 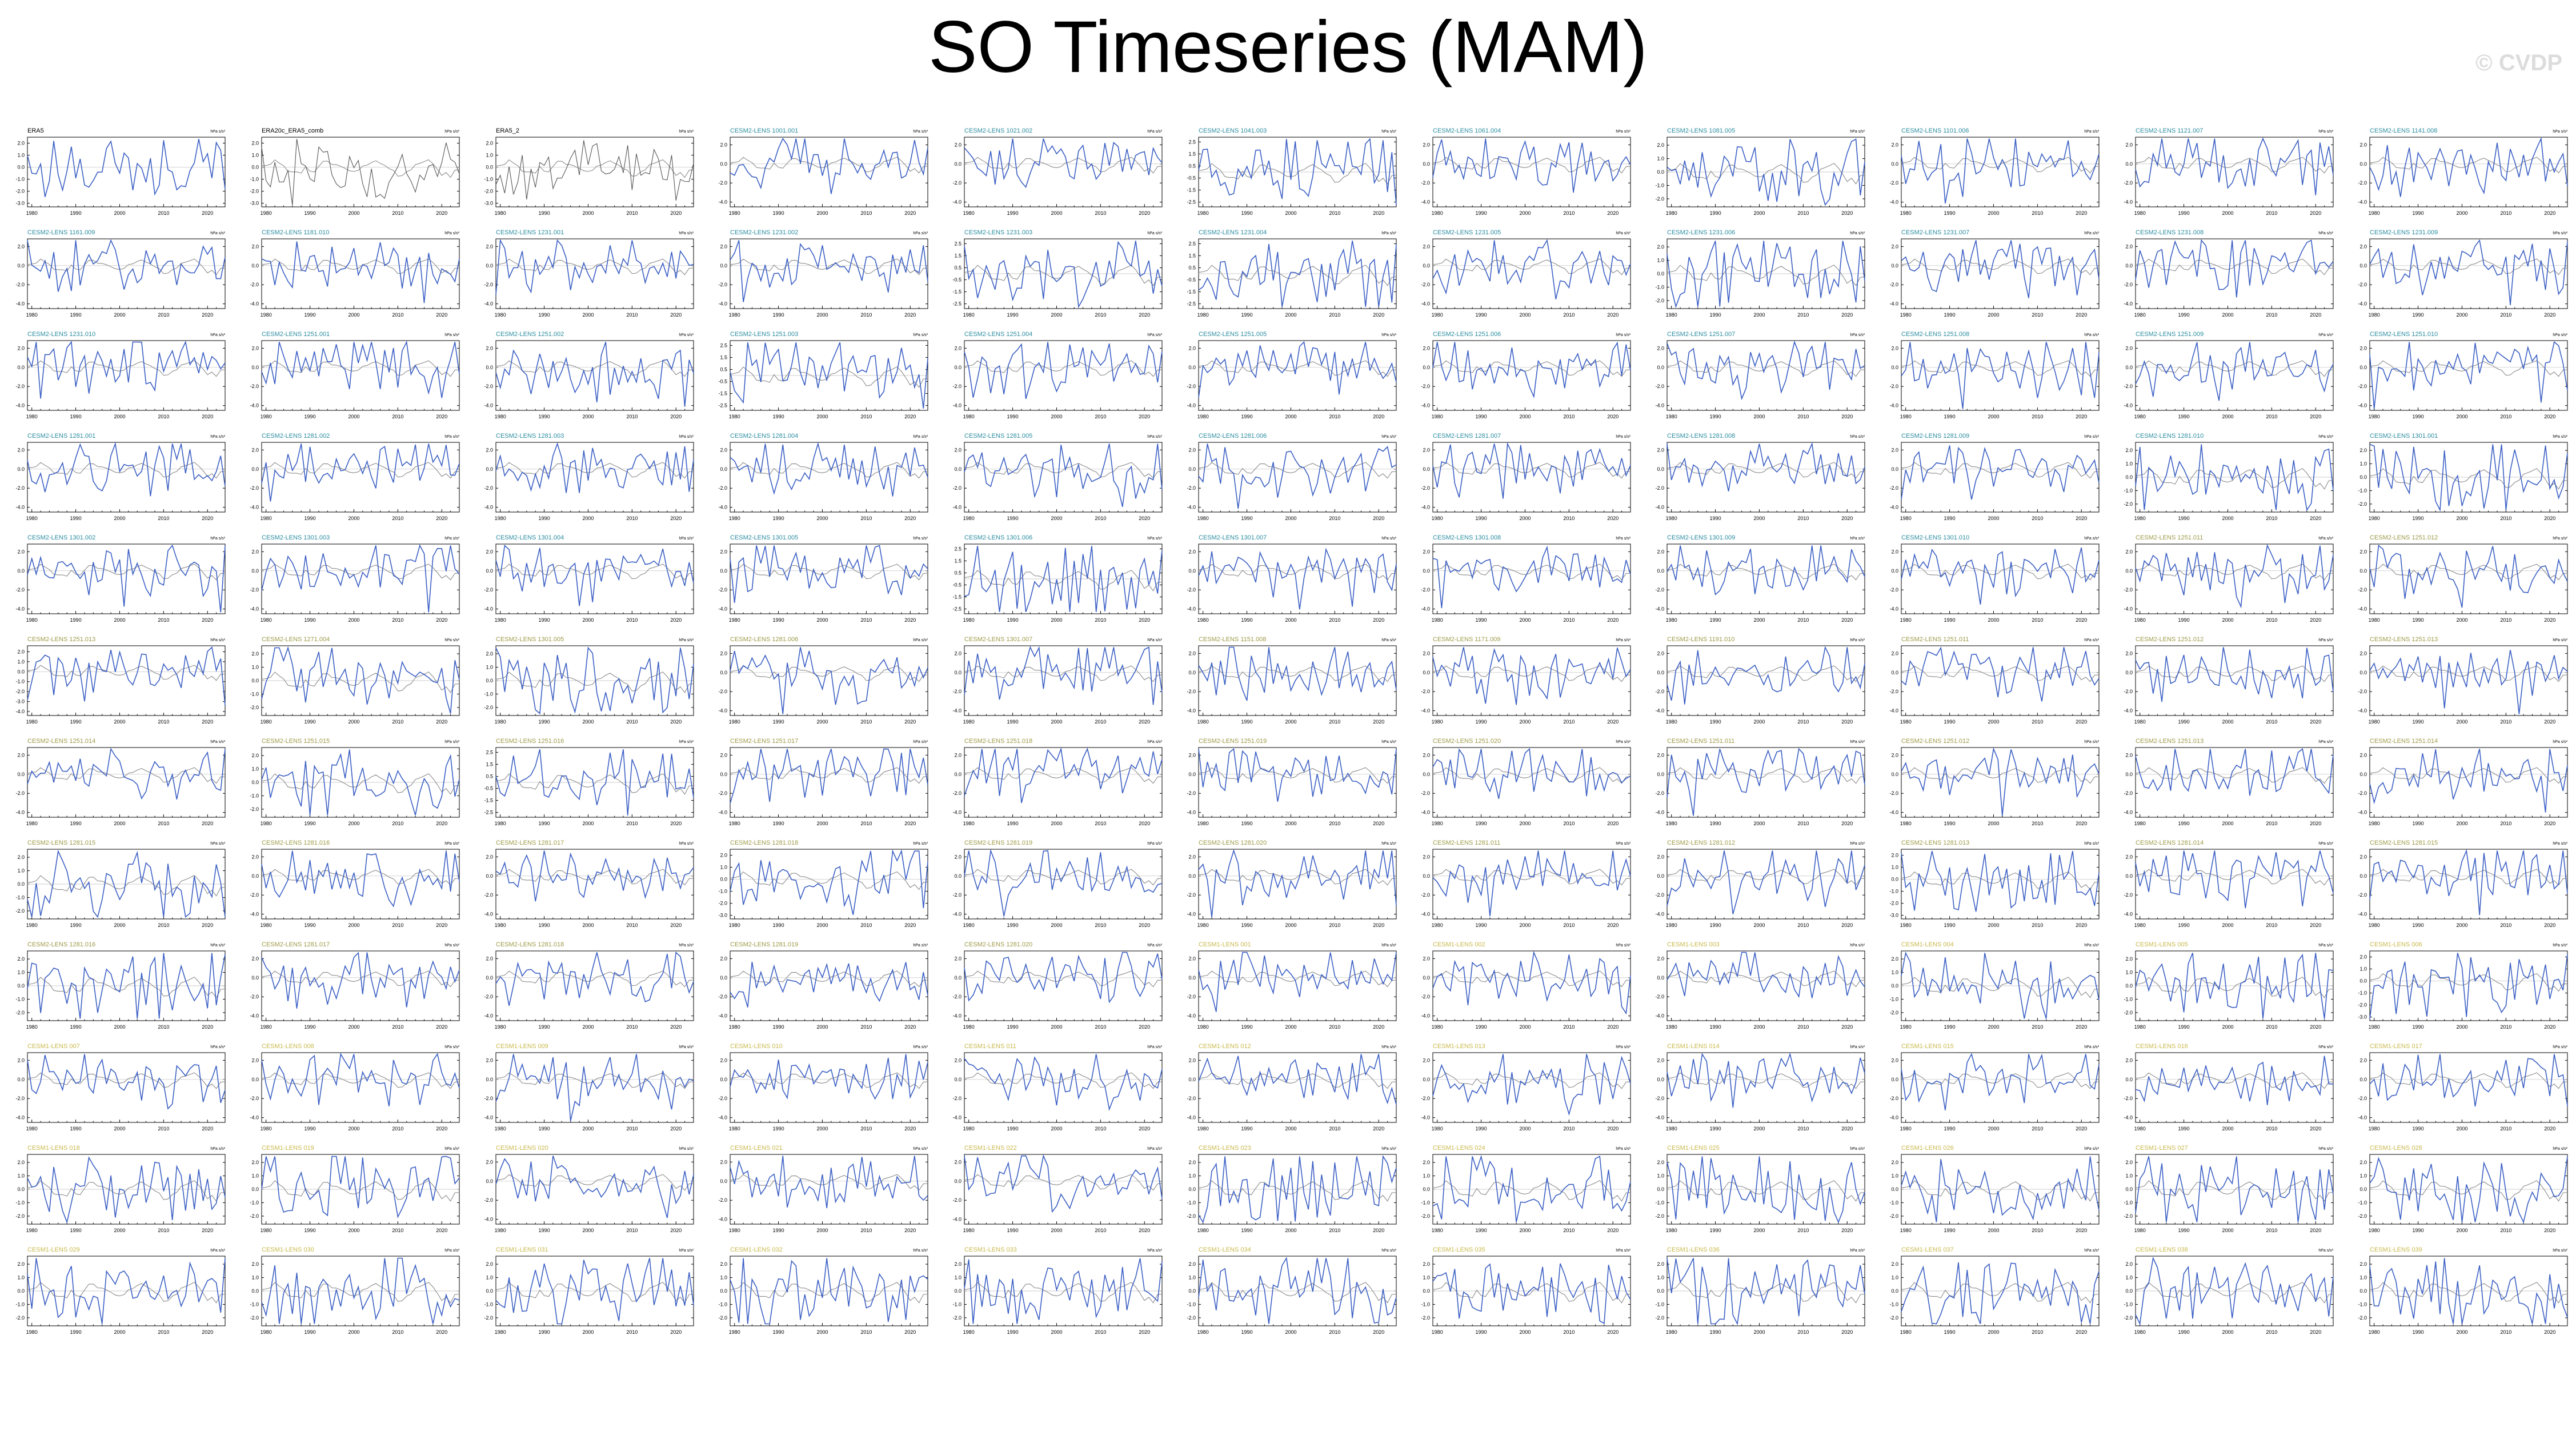 I want to click on panel-title: CESM2-LENS 1281.006, so click(x=1233, y=436).